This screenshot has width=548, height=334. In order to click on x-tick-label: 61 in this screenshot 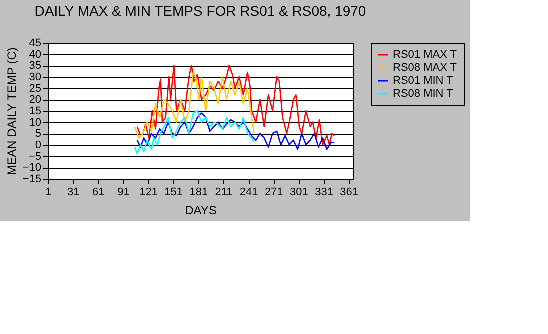, I will do `click(98, 192)`.